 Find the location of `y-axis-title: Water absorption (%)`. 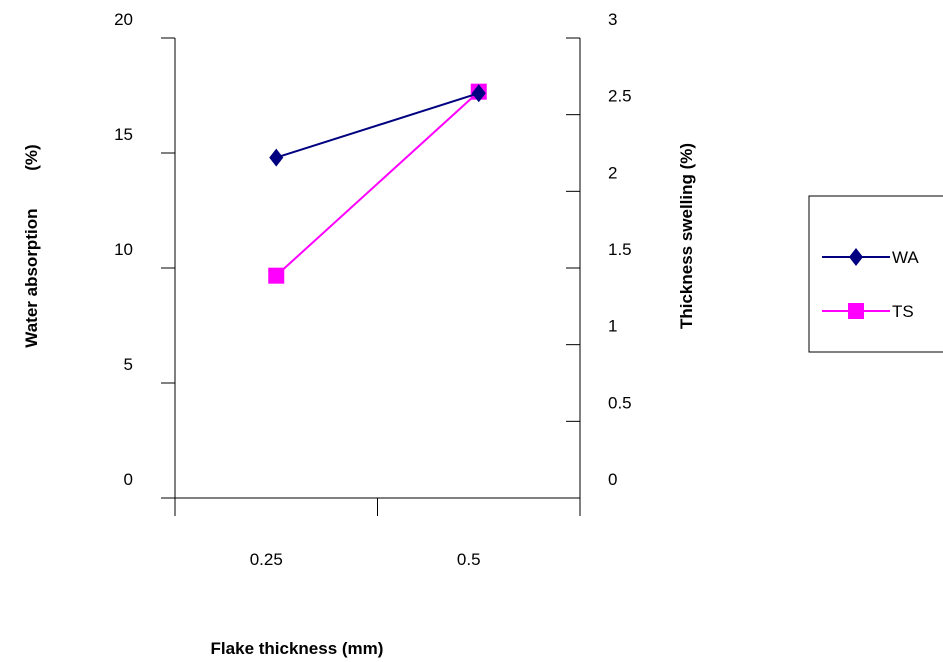

y-axis-title: Water absorption (%) is located at coordinates (31, 245).